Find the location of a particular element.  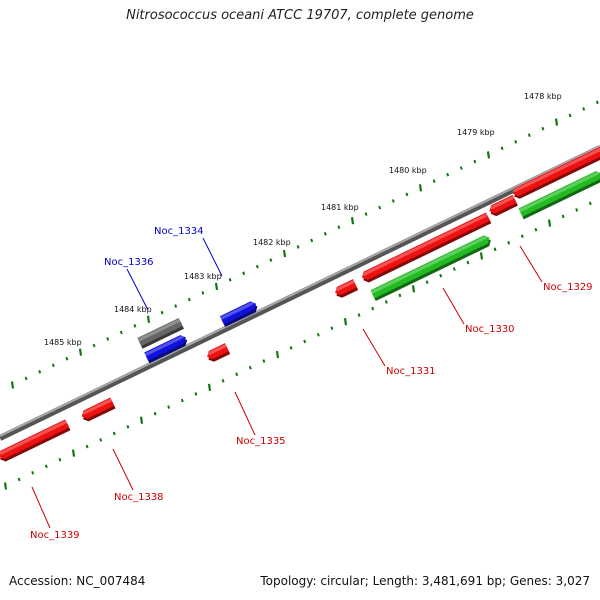

gene-noc-1330-forward is located at coordinates (431, 268).